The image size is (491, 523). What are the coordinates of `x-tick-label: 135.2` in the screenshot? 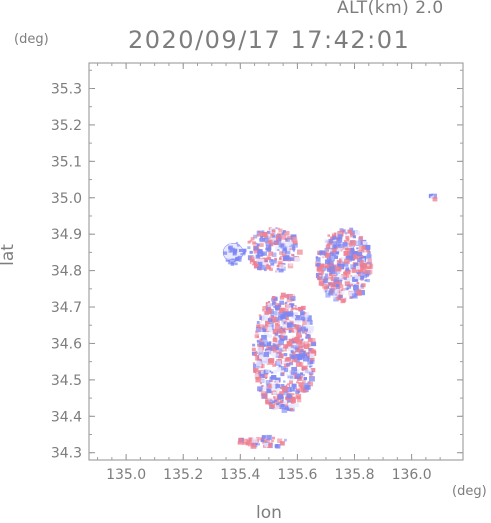 It's located at (183, 475).